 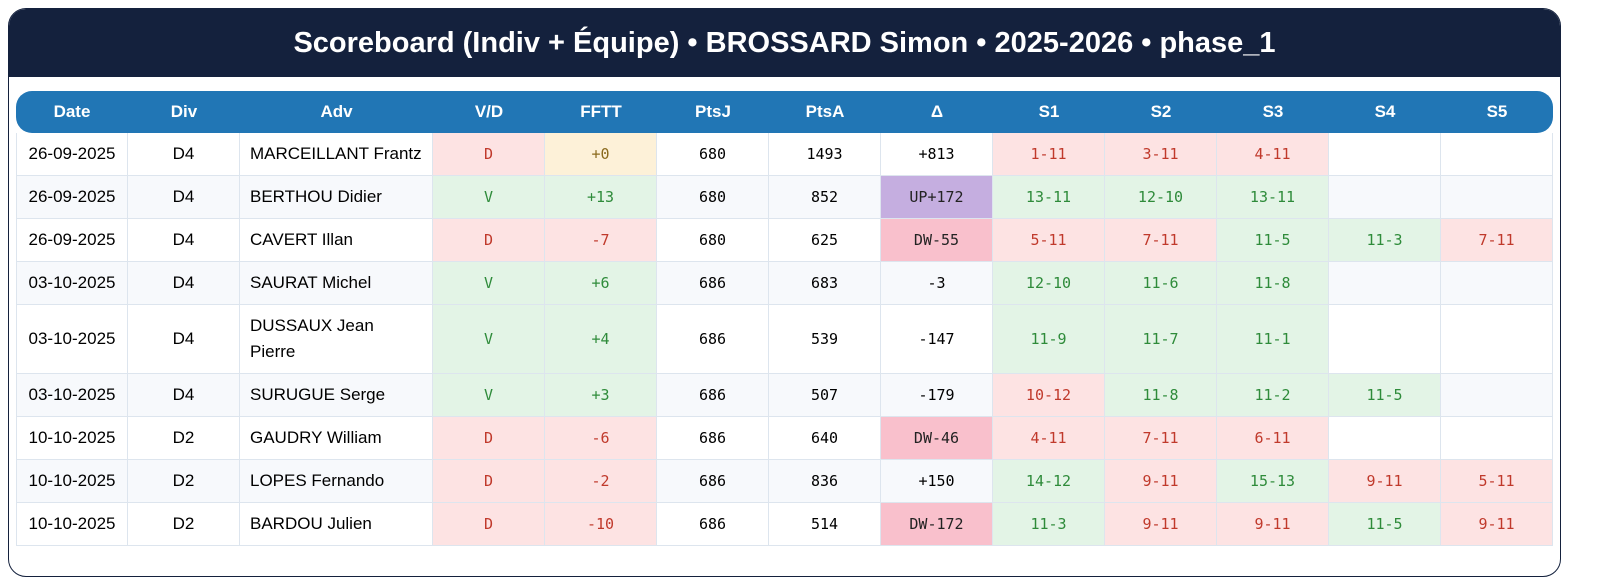 I want to click on cell: DUSSAUX Jean Pierre, so click(x=336, y=339).